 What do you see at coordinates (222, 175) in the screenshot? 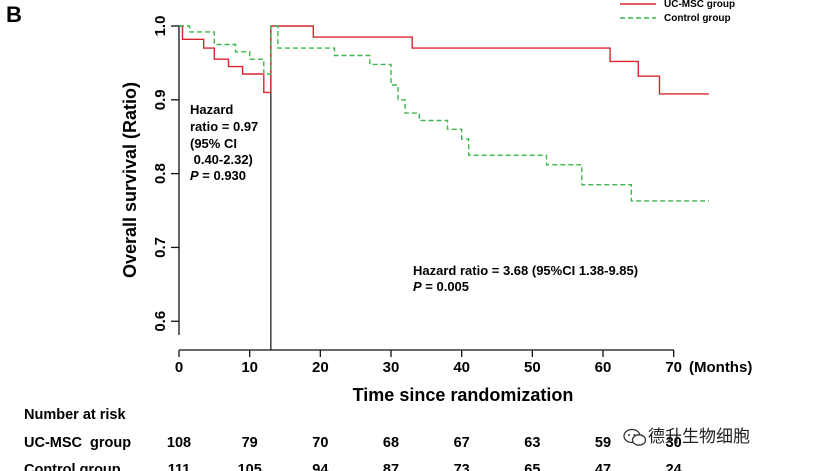
I see `p-value: = 0.930` at bounding box center [222, 175].